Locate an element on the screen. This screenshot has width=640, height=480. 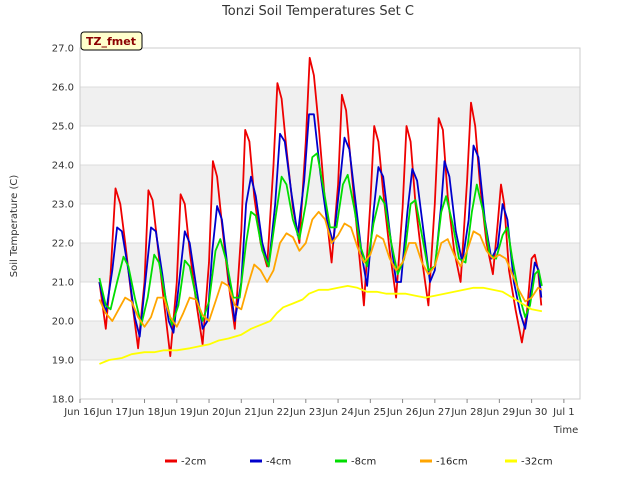
y-tick-label: 18.0 is located at coordinates (63, 400).